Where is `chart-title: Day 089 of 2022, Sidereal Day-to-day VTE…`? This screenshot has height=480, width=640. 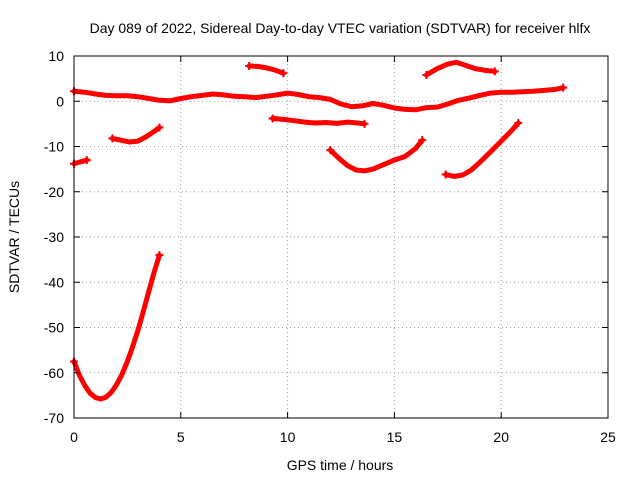
chart-title: Day 089 of 2022, Sidereal Day-to-day VTE… is located at coordinates (340, 28).